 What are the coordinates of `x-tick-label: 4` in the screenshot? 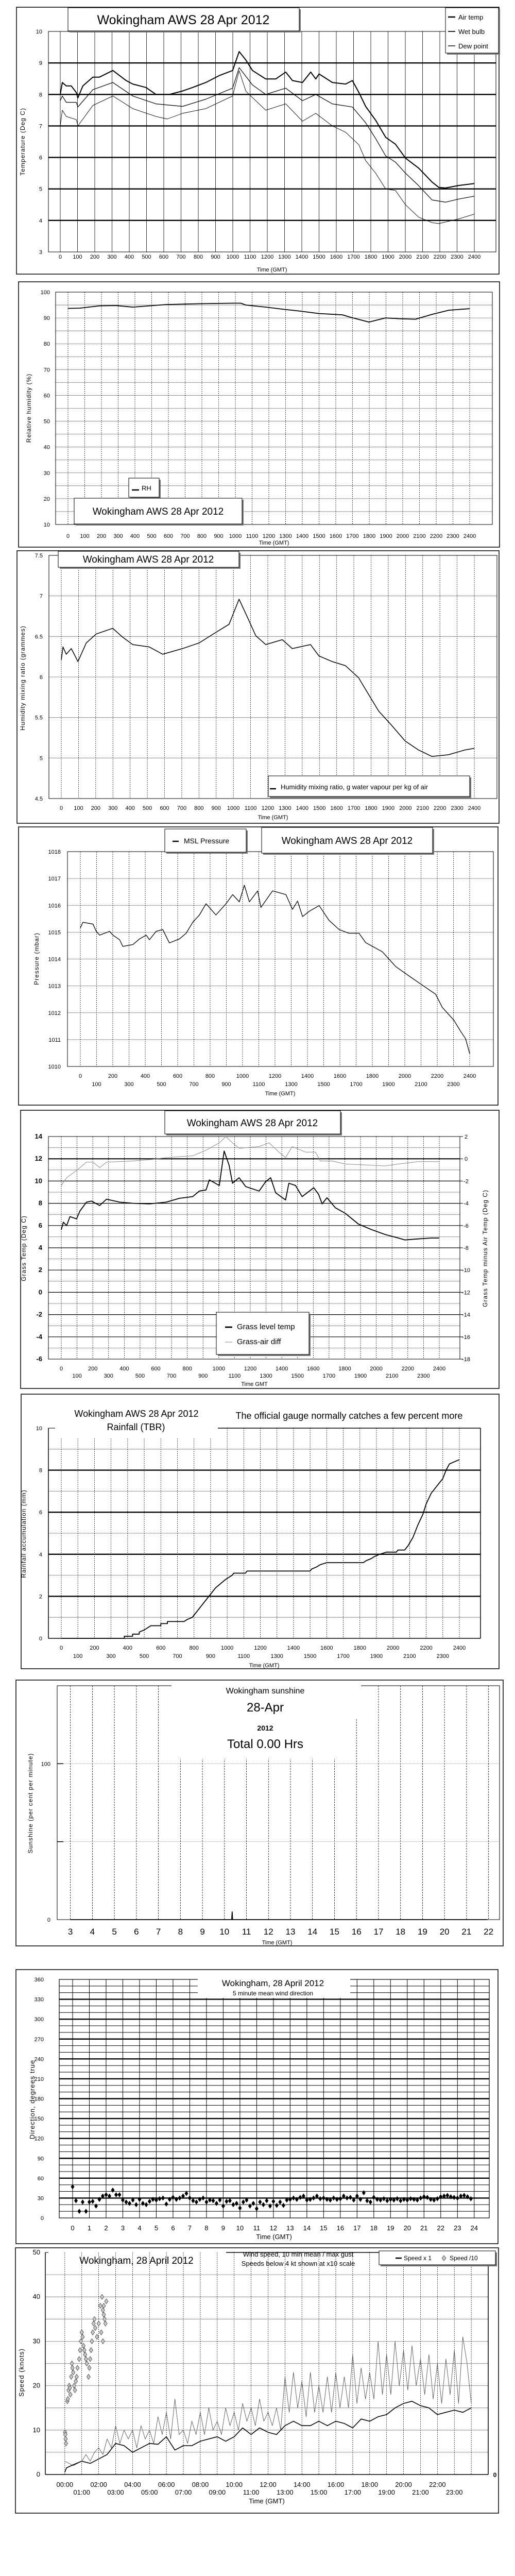 It's located at (139, 2228).